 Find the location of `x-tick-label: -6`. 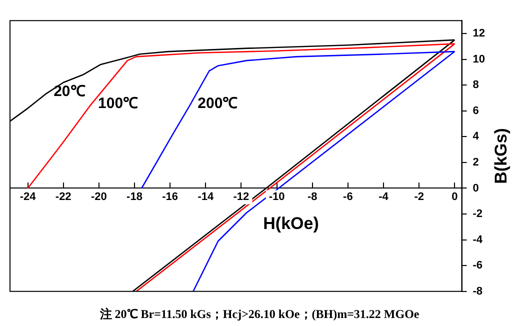

x-tick-label: -6 is located at coordinates (348, 196).